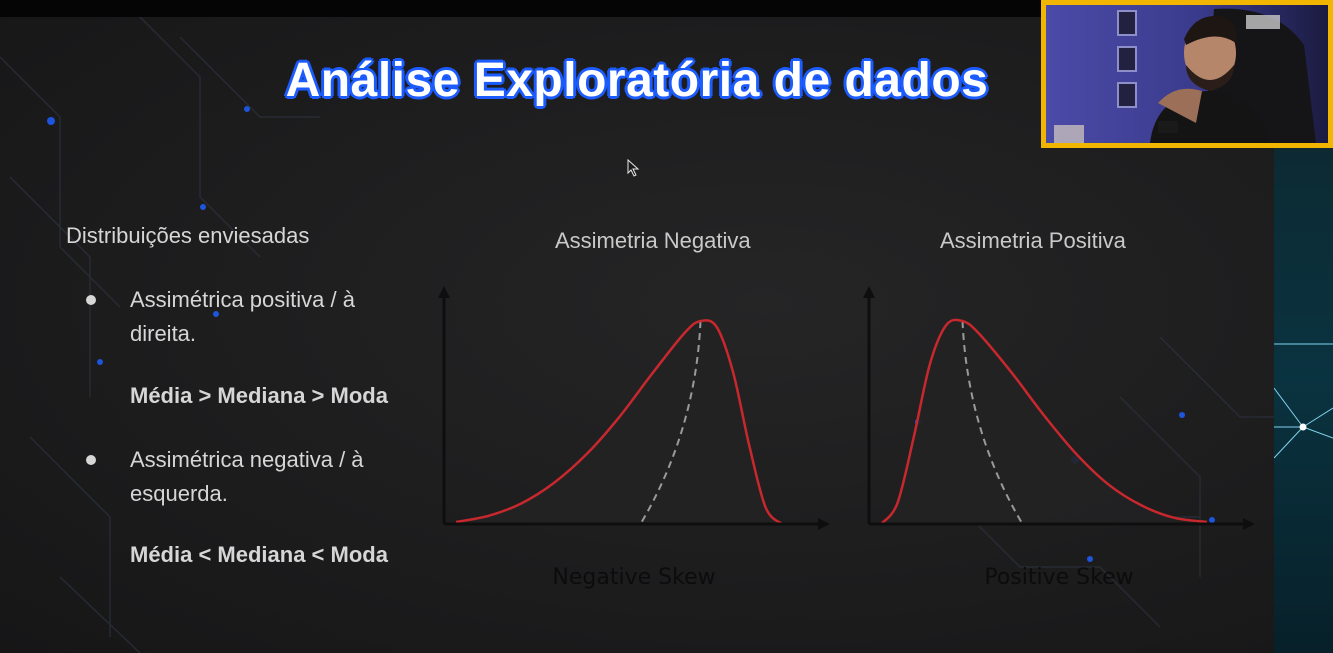 Image resolution: width=1333 pixels, height=653 pixels. What do you see at coordinates (247, 459) in the screenshot?
I see `bullet-text-line: Assimétrica negativa / à` at bounding box center [247, 459].